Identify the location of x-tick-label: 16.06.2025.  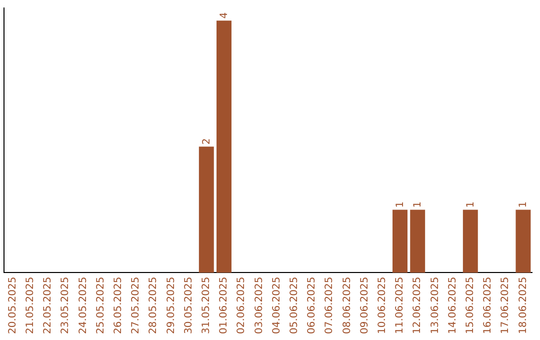
(488, 305).